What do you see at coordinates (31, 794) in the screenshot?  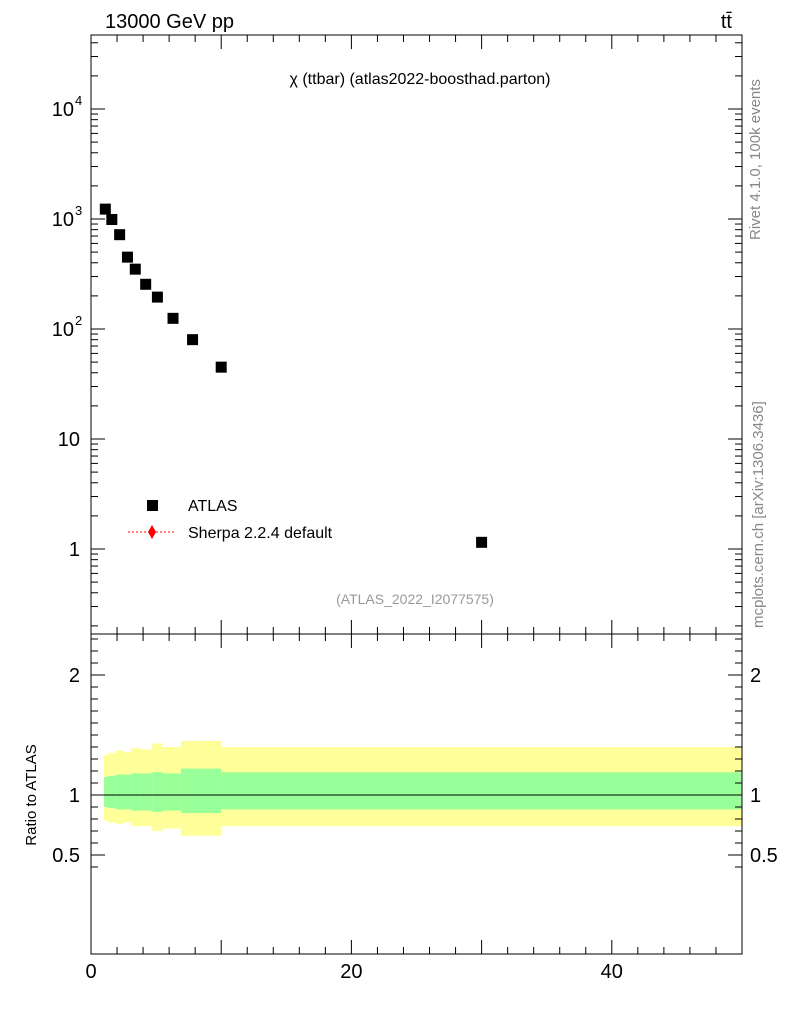 I see `ratio-y-axis-label: Ratio to ATLAS` at bounding box center [31, 794].